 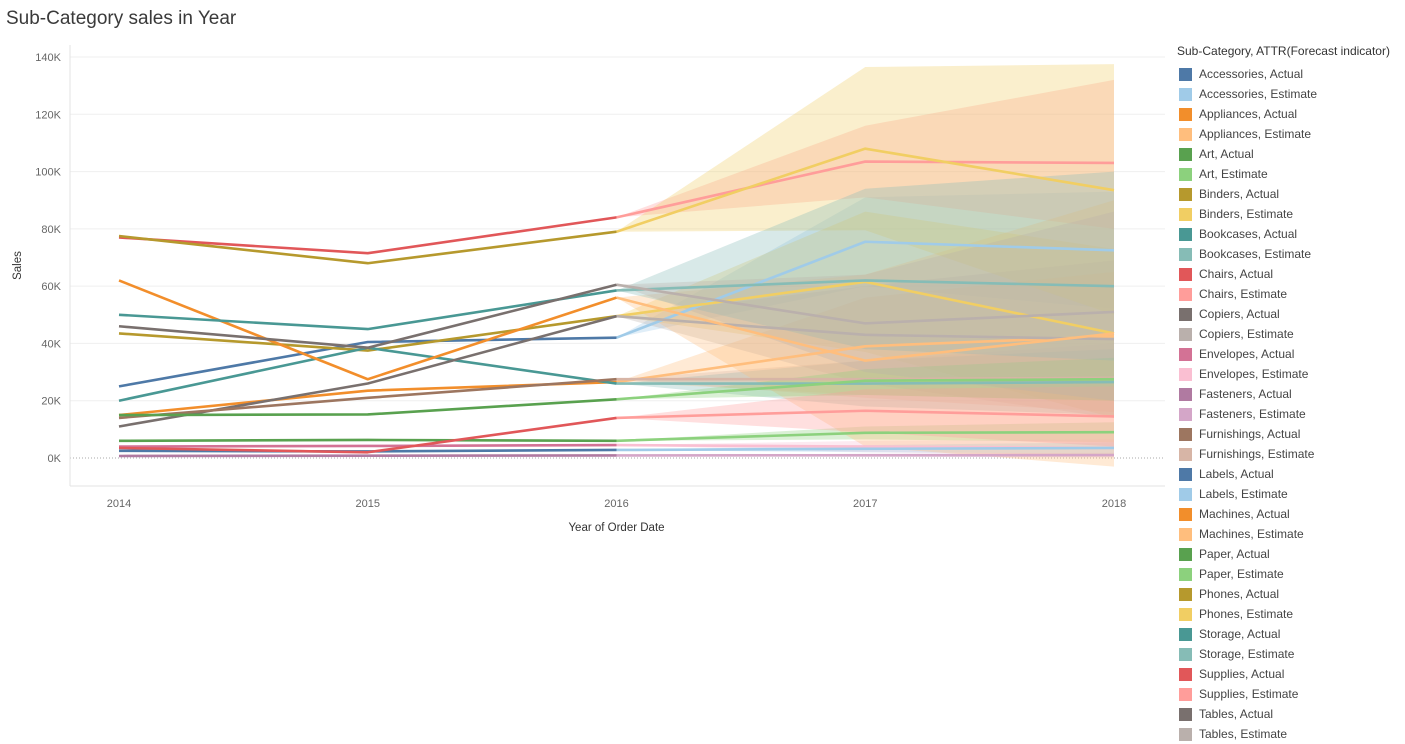 I want to click on legend-item: Appliances, Actual, so click(x=1288, y=114).